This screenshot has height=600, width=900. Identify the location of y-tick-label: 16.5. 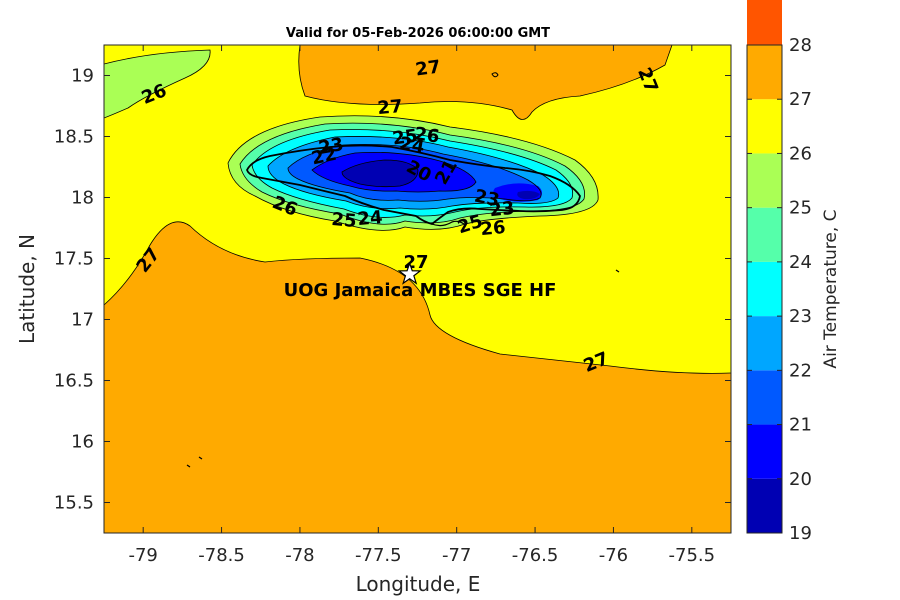
(74, 381).